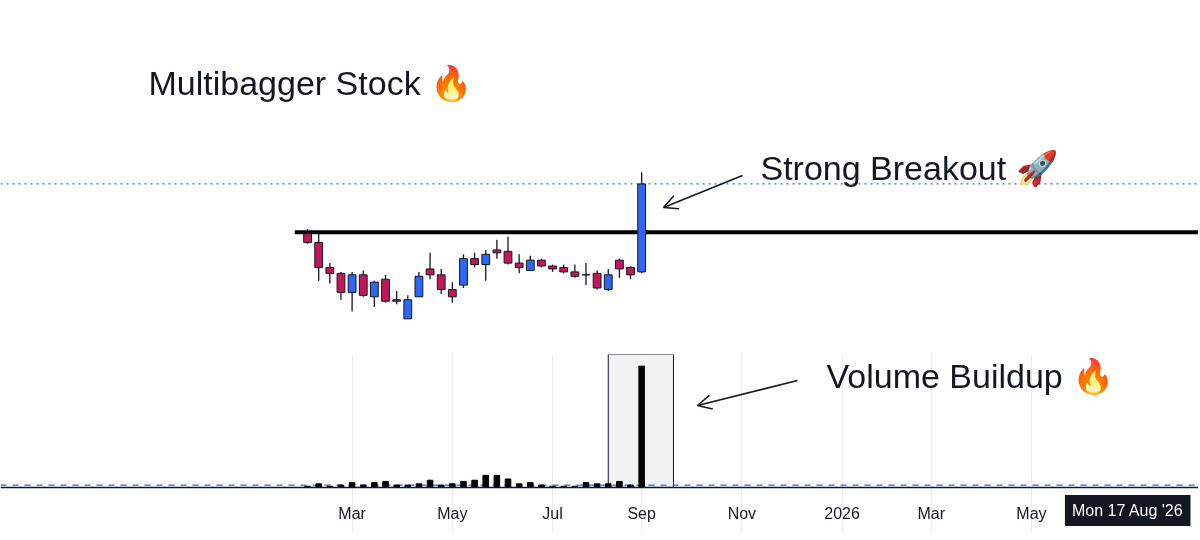 This screenshot has height=540, width=1200. I want to click on annotation: Volume Buildup 🔥, so click(970, 376).